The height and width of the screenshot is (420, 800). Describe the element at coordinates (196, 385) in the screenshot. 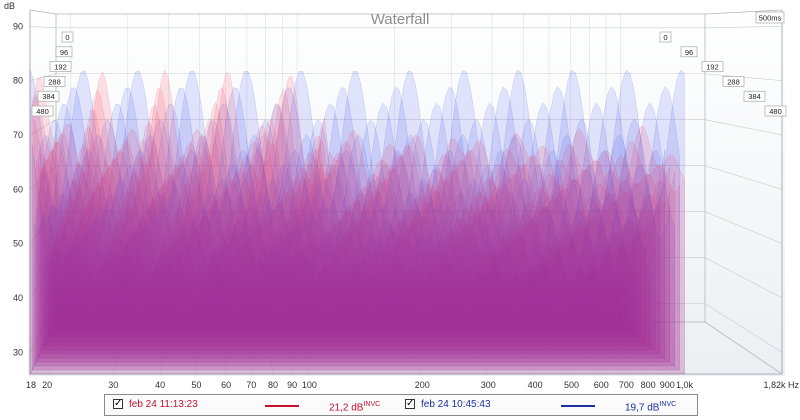

I see `x-tick-label: 50` at that location.